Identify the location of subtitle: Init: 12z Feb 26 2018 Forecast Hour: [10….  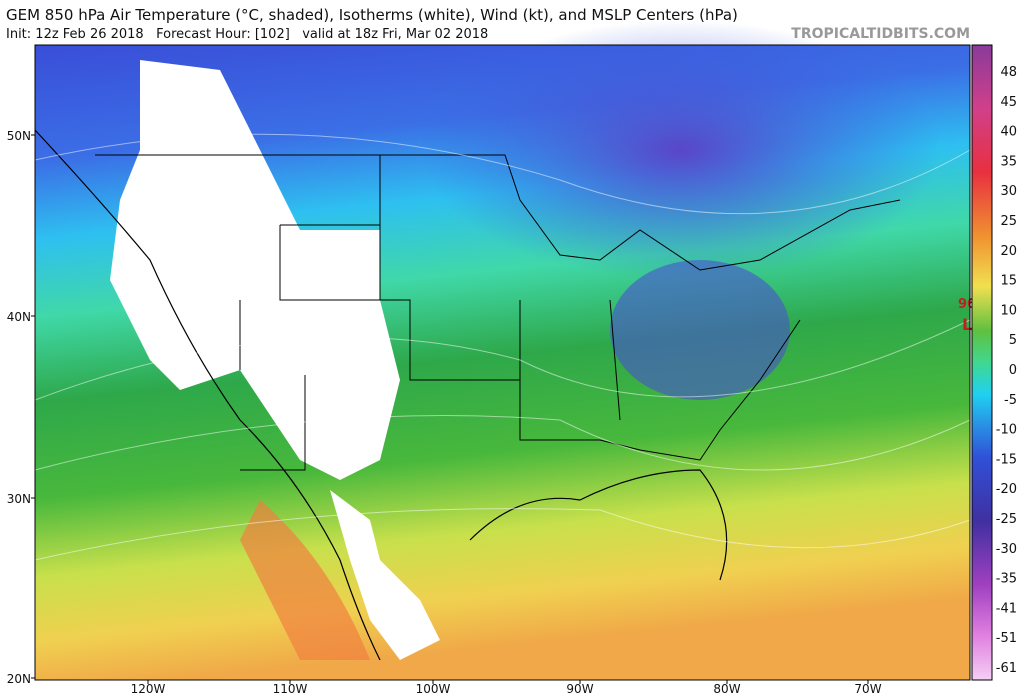
(247, 34).